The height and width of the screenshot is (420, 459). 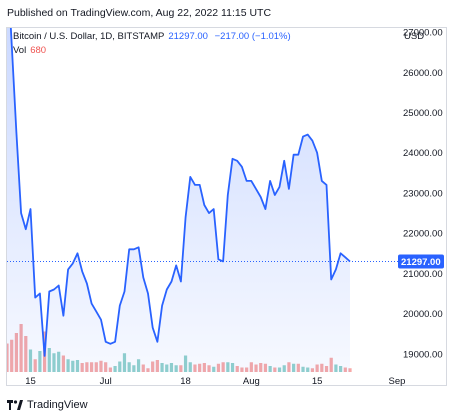 What do you see at coordinates (423, 73) in the screenshot?
I see `y-tick-label: 26000.00` at bounding box center [423, 73].